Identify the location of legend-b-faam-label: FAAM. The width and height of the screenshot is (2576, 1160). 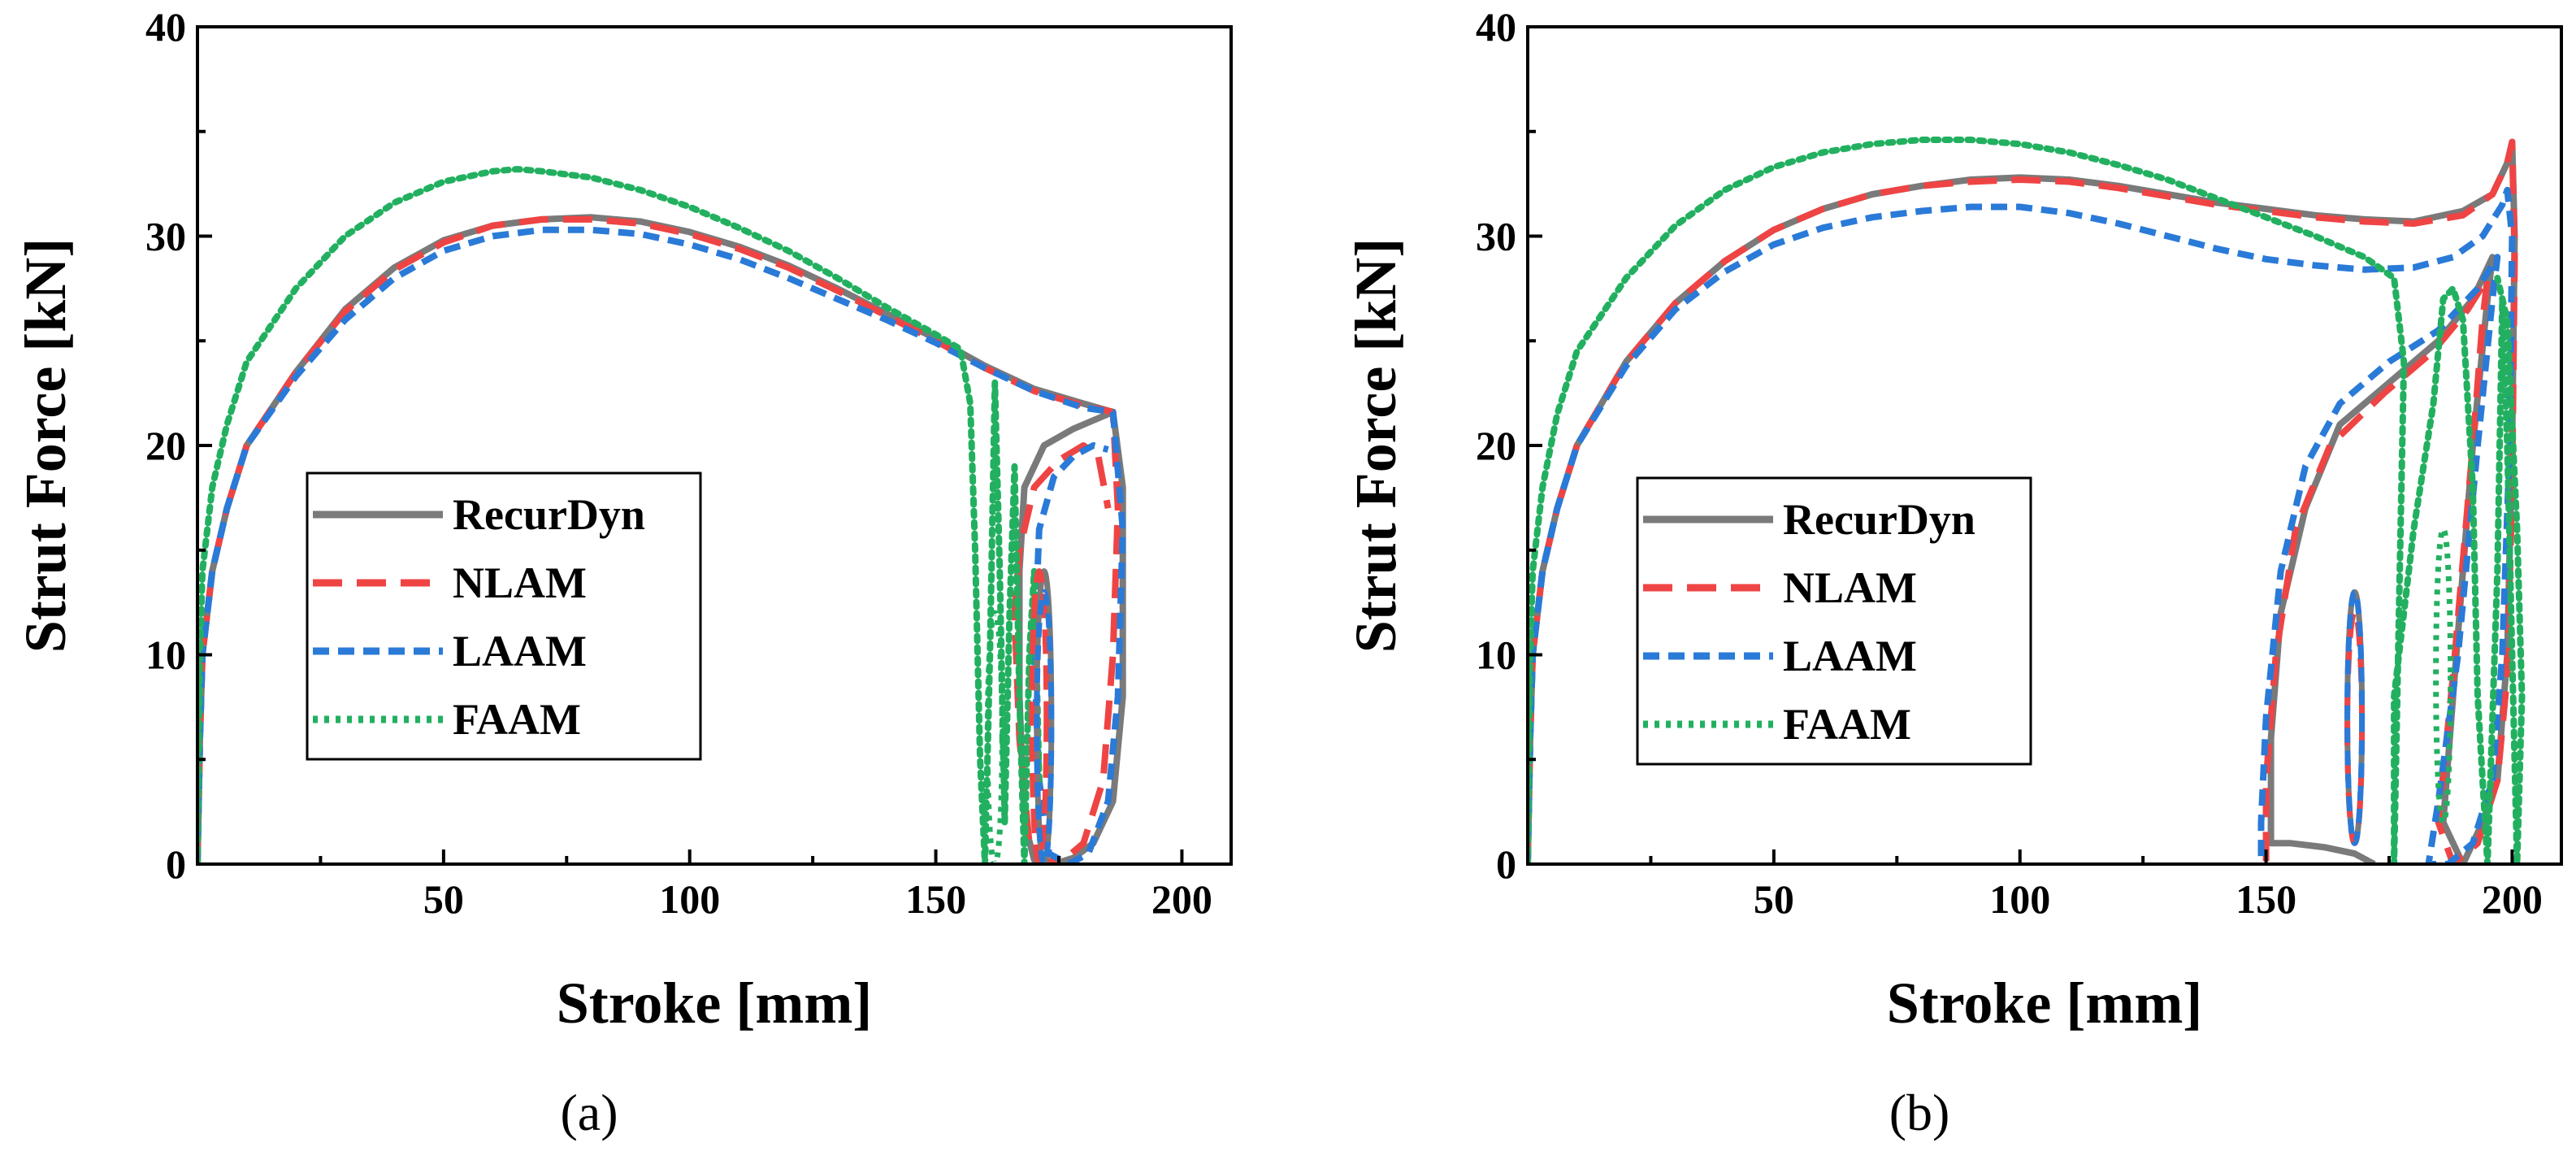
(1847, 724).